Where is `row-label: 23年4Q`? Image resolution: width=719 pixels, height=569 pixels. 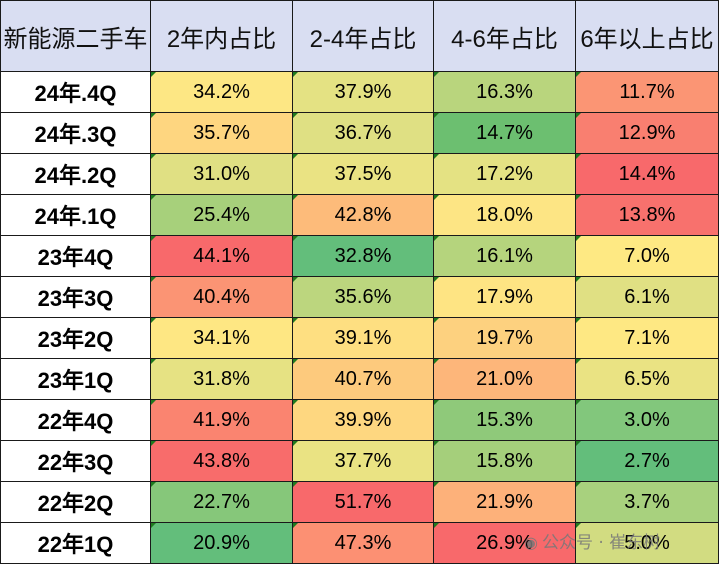 row-label: 23年4Q is located at coordinates (75, 256).